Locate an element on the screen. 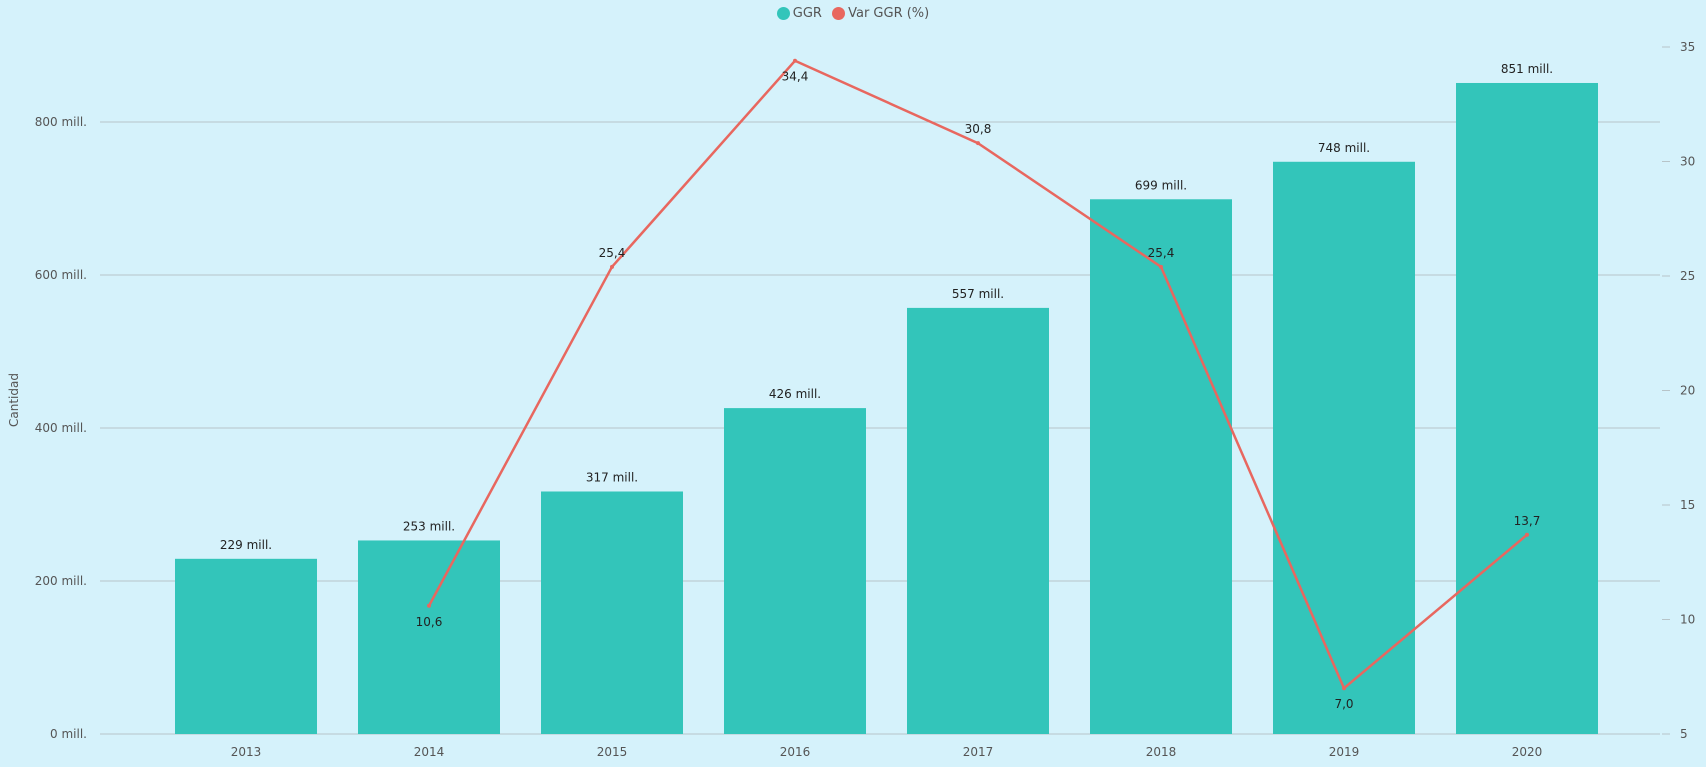 Image resolution: width=1706 pixels, height=767 pixels. y-right-tick-label: 5 is located at coordinates (1684, 734).